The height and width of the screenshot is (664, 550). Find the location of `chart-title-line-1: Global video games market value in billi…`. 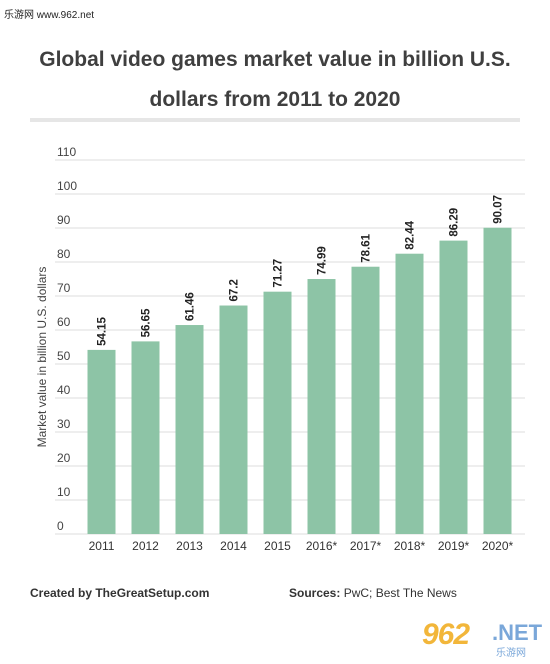

chart-title-line-1: Global video games market value in billi… is located at coordinates (275, 59).